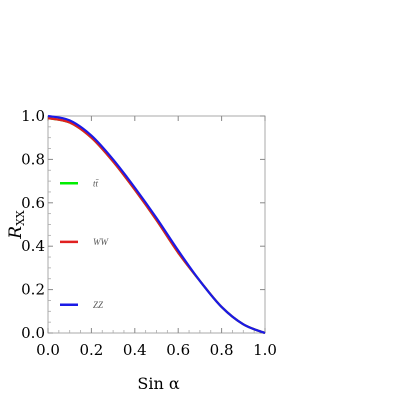 This screenshot has height=415, width=416. I want to click on x-tick-label: 0.6, so click(178, 350).